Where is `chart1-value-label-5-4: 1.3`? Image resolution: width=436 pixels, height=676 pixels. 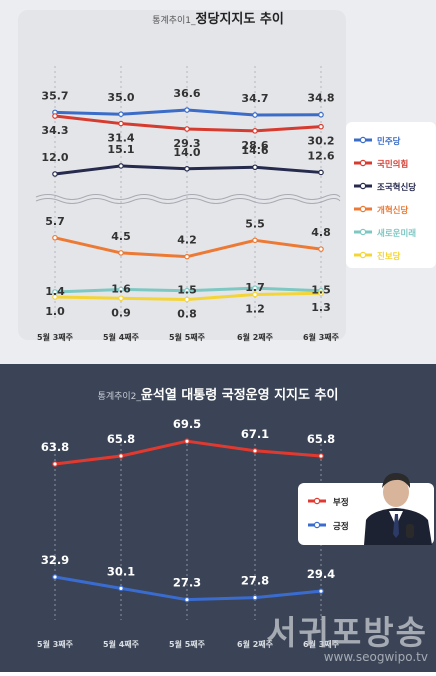
chart1-value-label-5-4: 1.3 is located at coordinates (321, 307).